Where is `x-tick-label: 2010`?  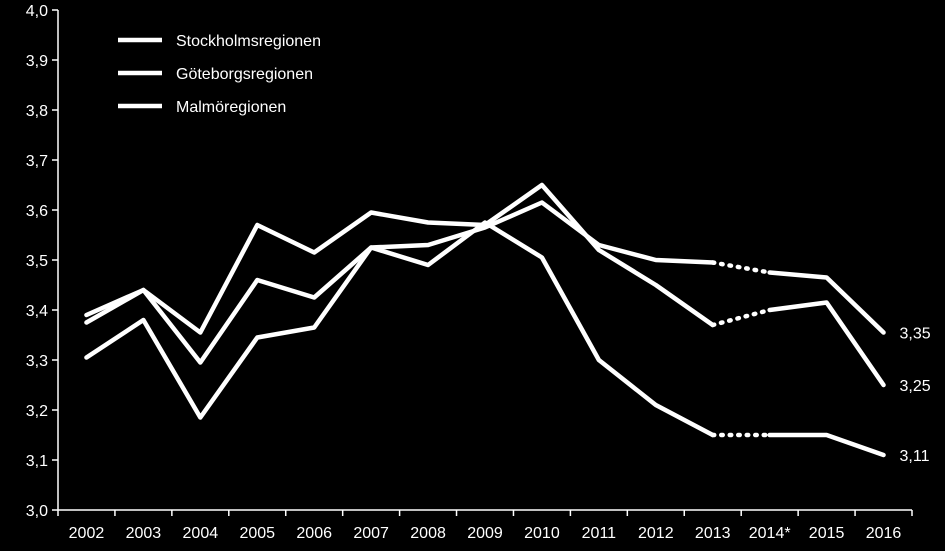
x-tick-label: 2010 is located at coordinates (542, 533).